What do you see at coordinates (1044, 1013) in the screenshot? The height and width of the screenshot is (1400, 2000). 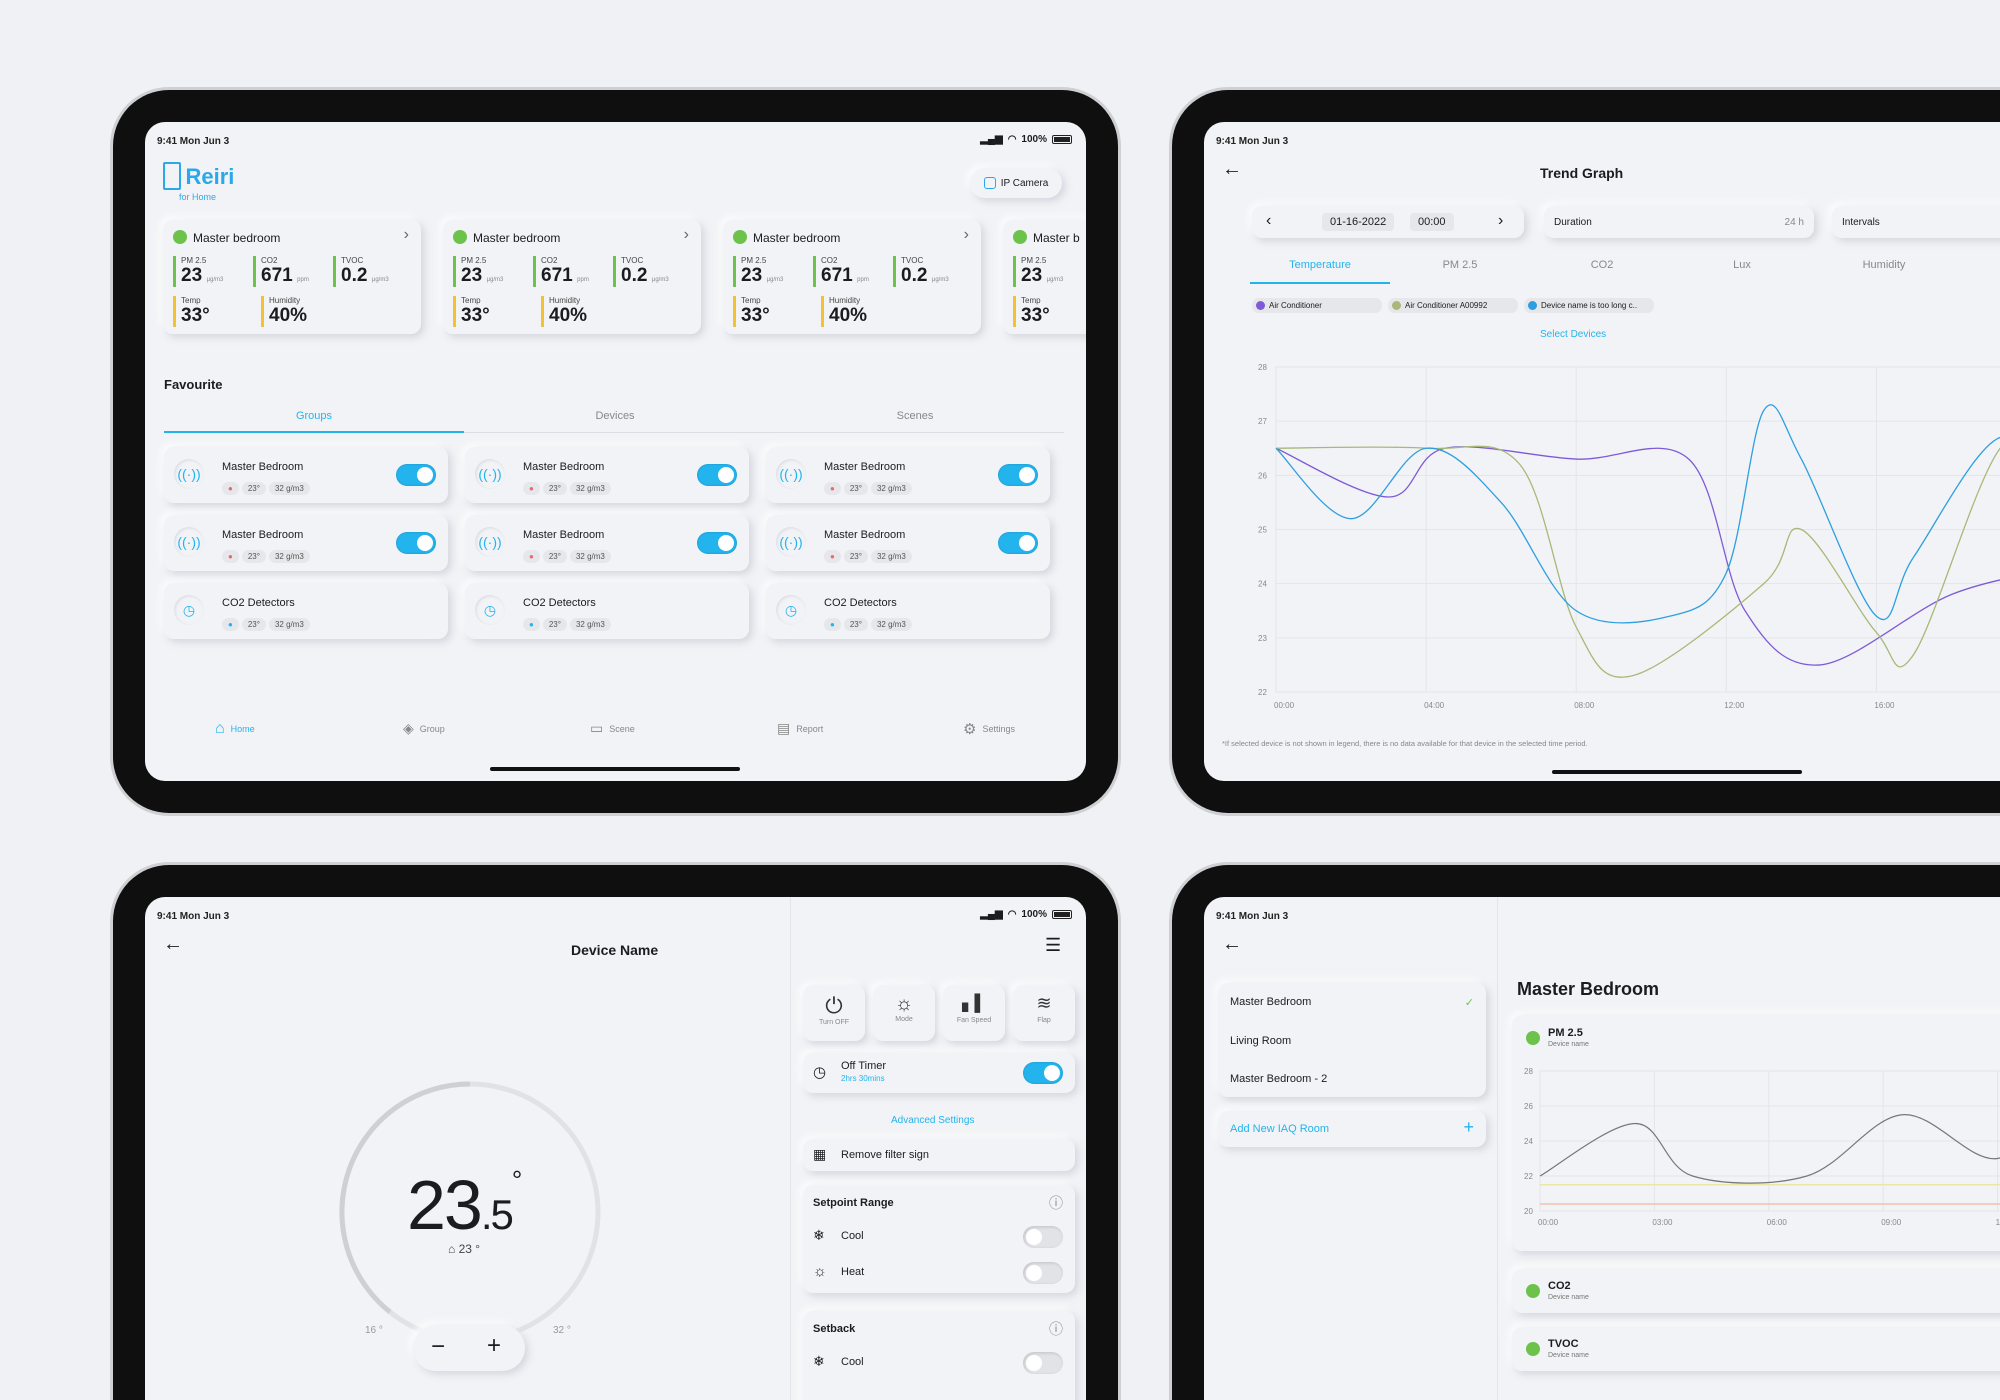 I see `control-flap: ≋ Flap` at bounding box center [1044, 1013].